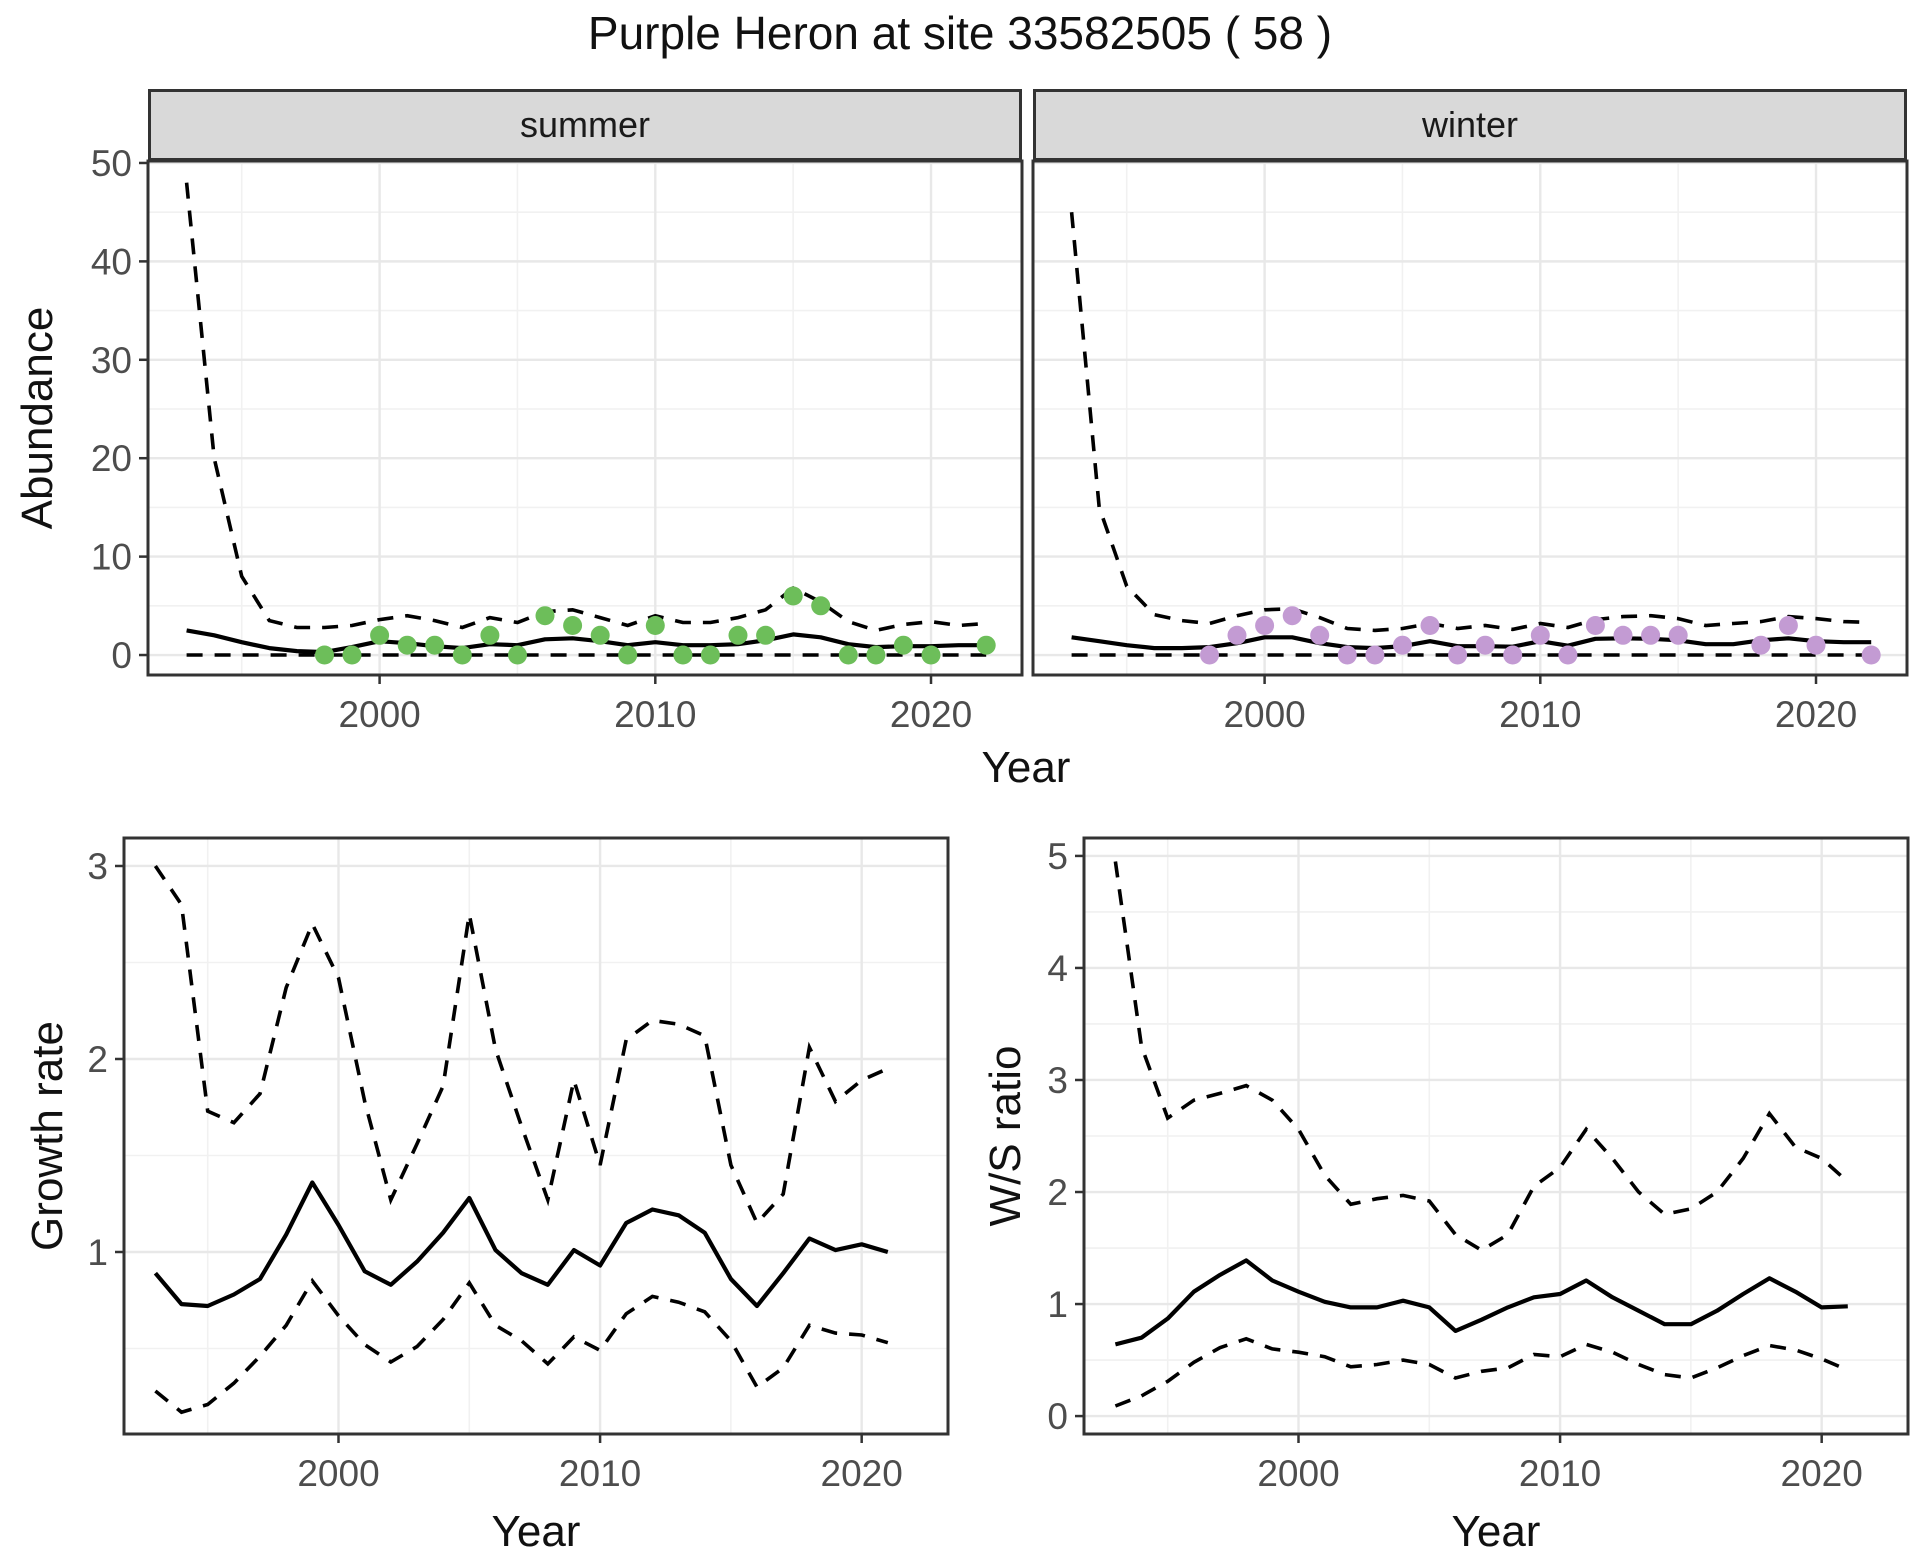 This screenshot has height=1560, width=1920. I want to click on svg-text: 30, so click(111, 360).